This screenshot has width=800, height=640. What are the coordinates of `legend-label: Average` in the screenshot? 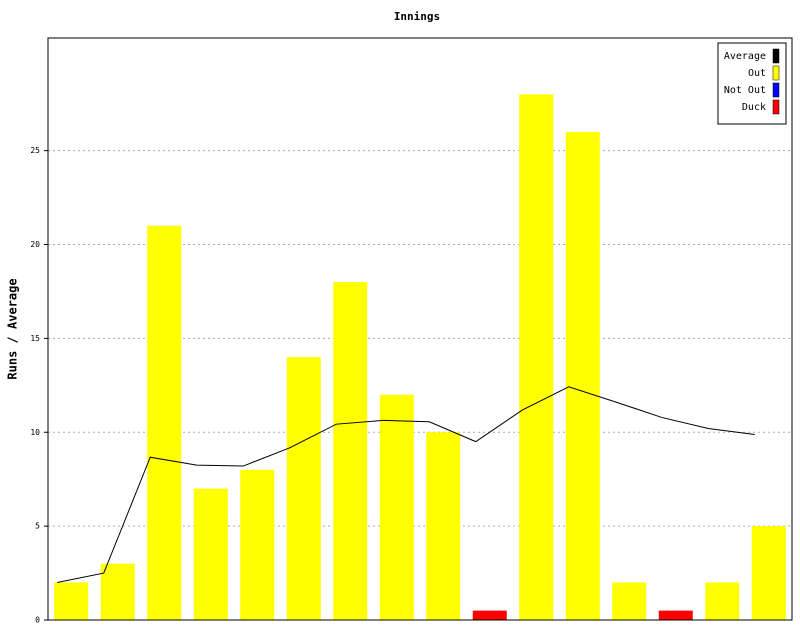 It's located at (745, 56).